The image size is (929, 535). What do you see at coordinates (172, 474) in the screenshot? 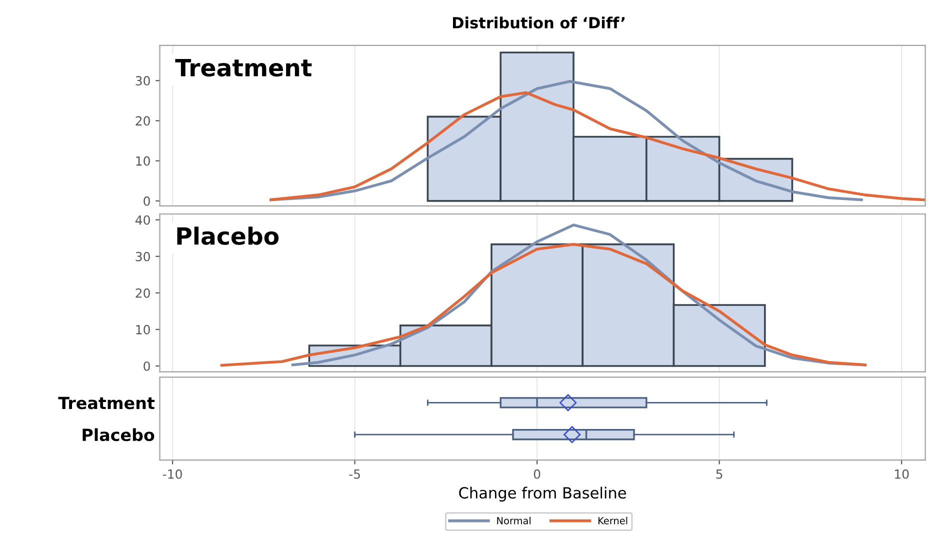
I see `x-tick-label: -10` at bounding box center [172, 474].